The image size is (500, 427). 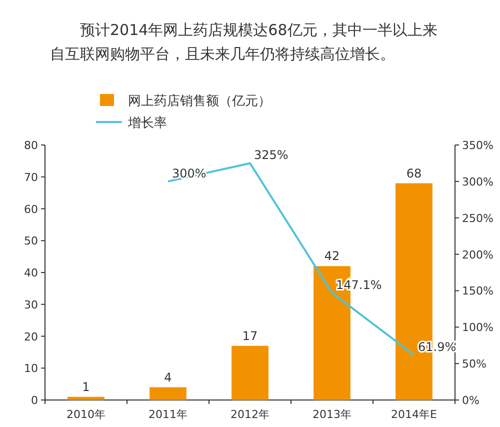 I want to click on x-tick-label: 2010年, so click(x=86, y=414).